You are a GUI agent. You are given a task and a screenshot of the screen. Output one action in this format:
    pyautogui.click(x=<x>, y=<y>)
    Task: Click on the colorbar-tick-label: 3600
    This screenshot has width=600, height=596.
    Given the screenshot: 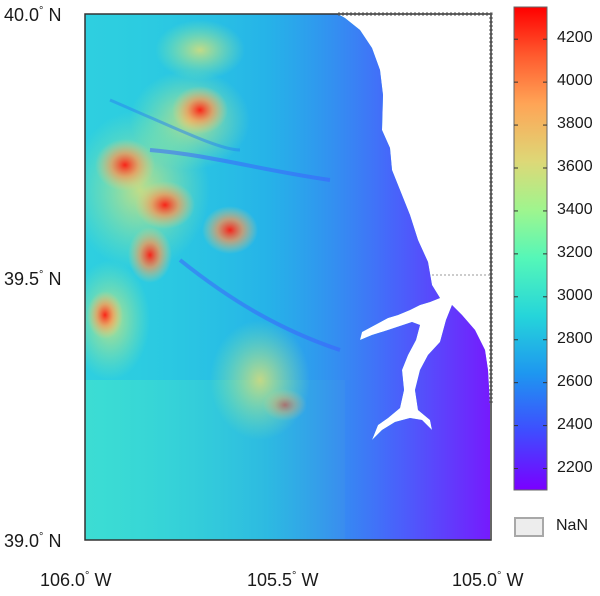 What is the action you would take?
    pyautogui.click(x=575, y=166)
    